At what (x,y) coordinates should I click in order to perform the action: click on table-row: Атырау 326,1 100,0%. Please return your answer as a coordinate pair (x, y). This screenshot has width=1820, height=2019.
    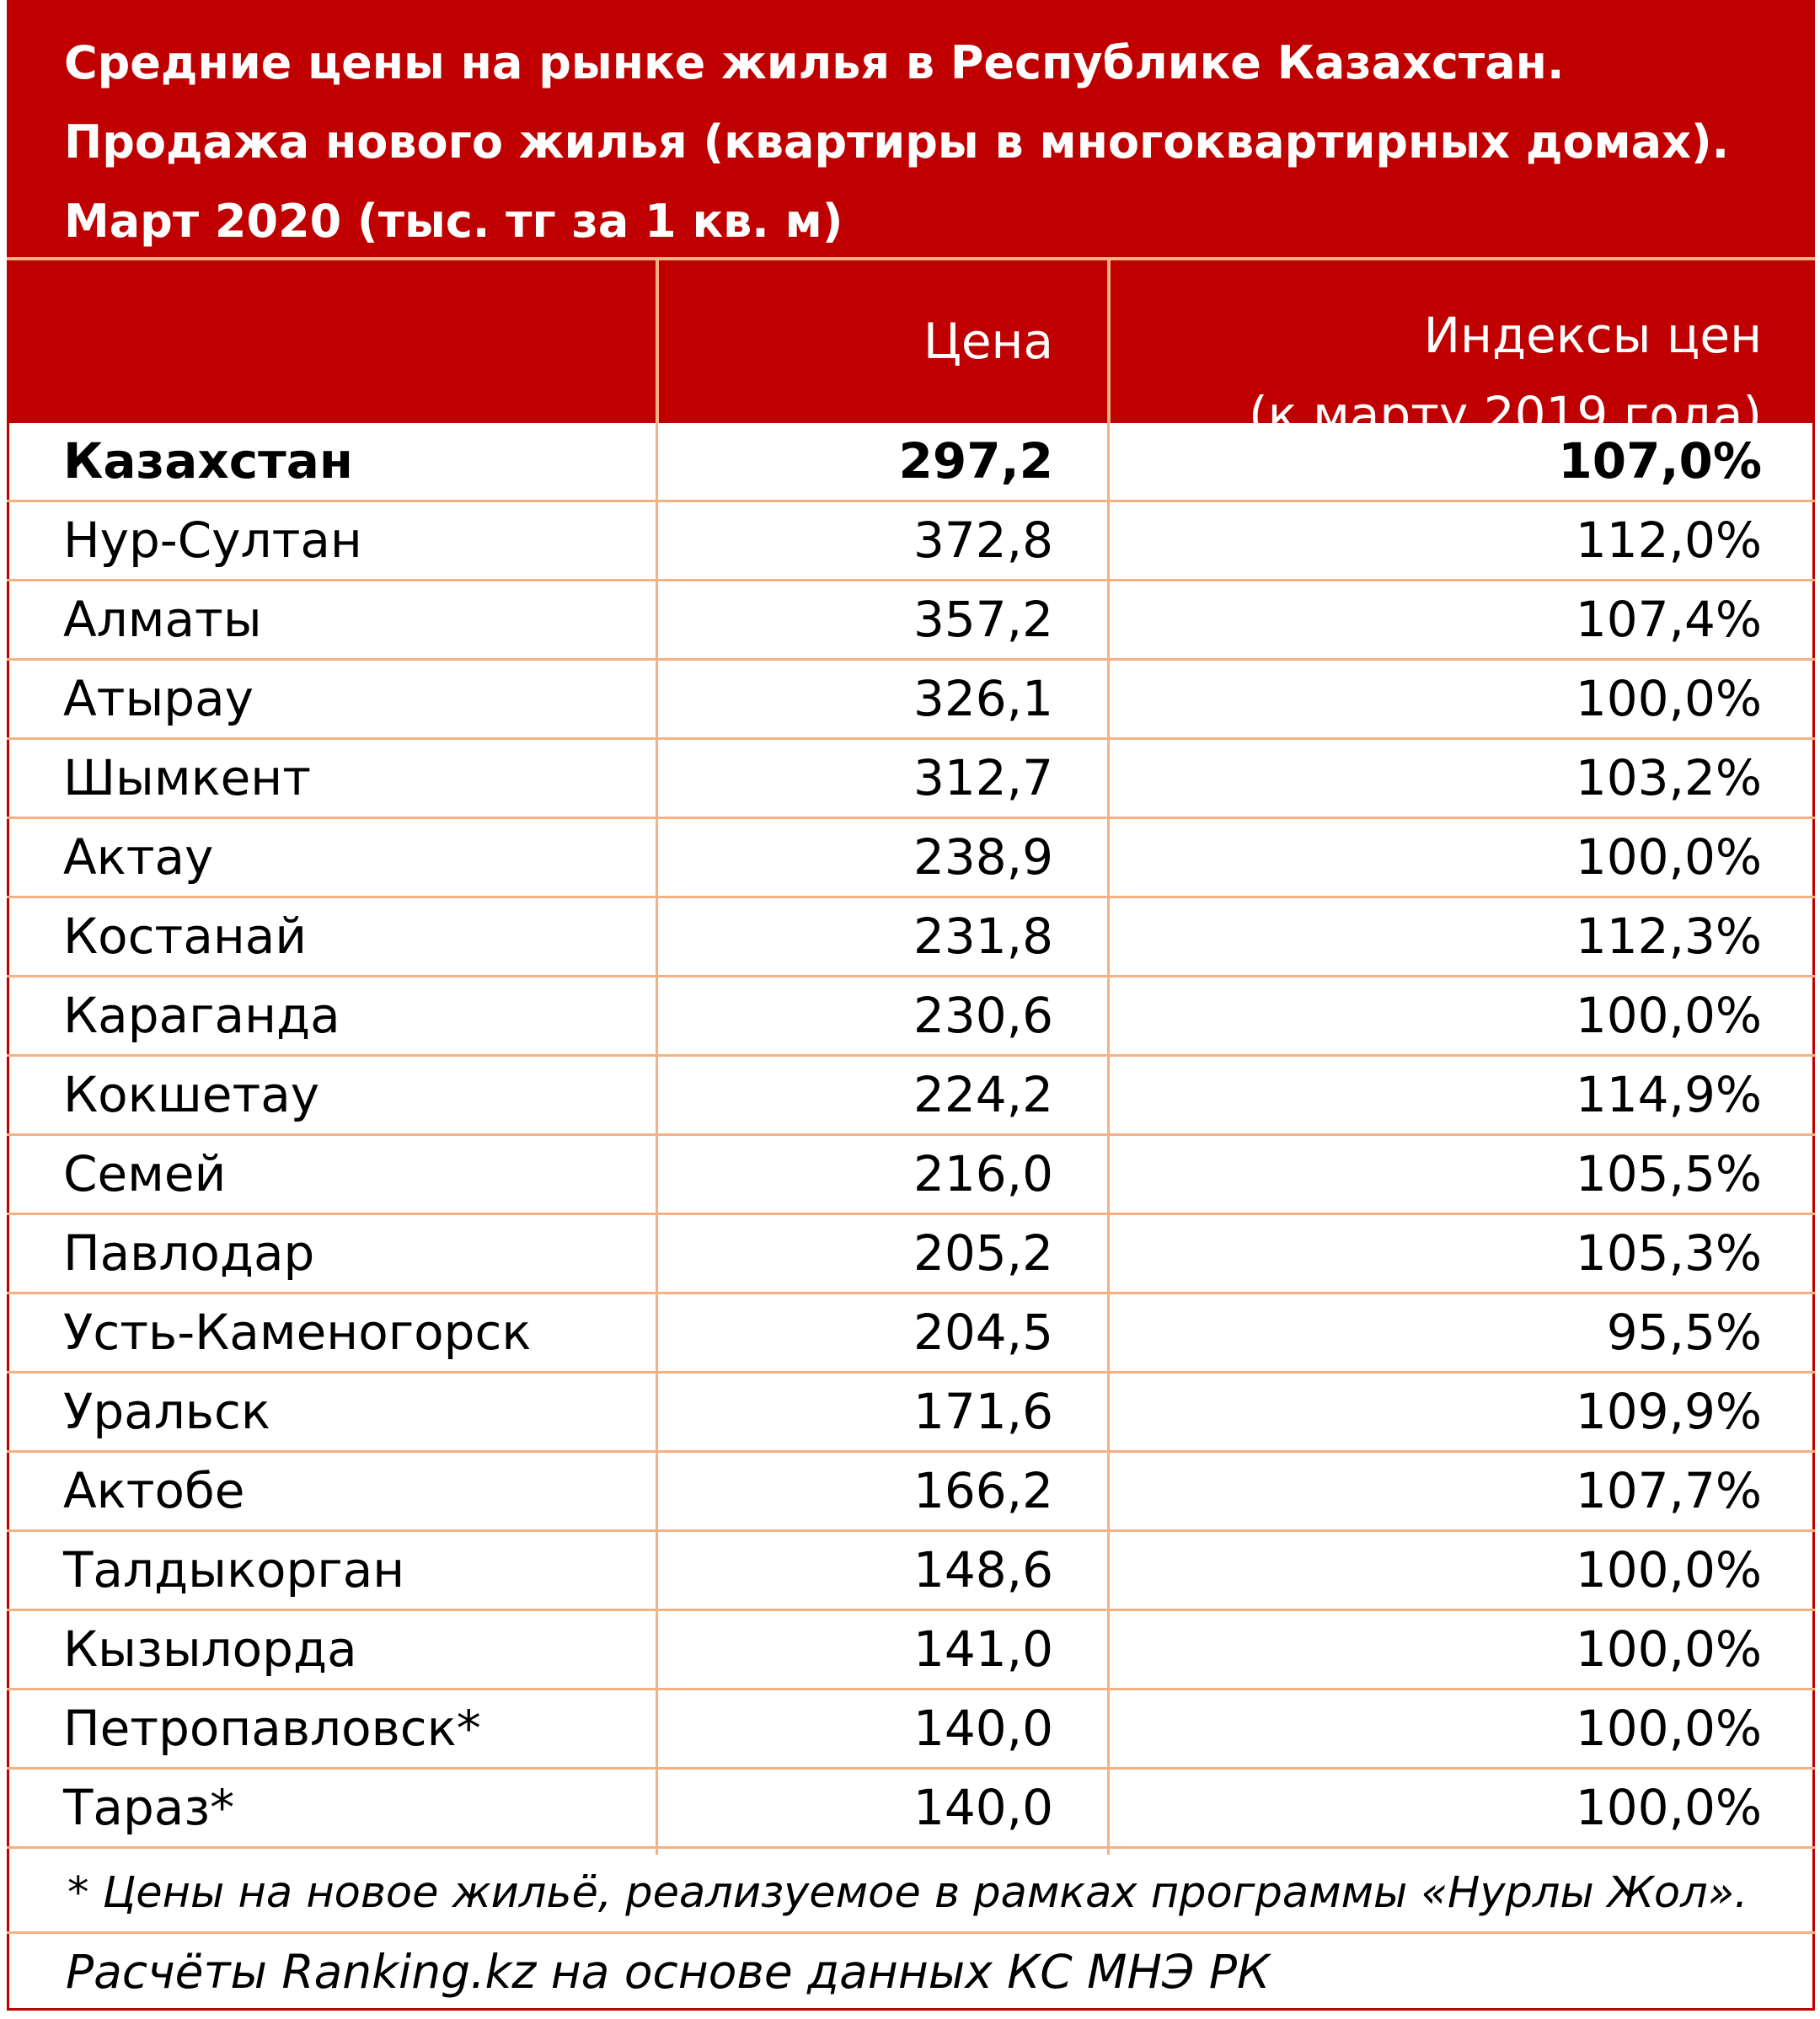
    Looking at the image, I should click on (911, 700).